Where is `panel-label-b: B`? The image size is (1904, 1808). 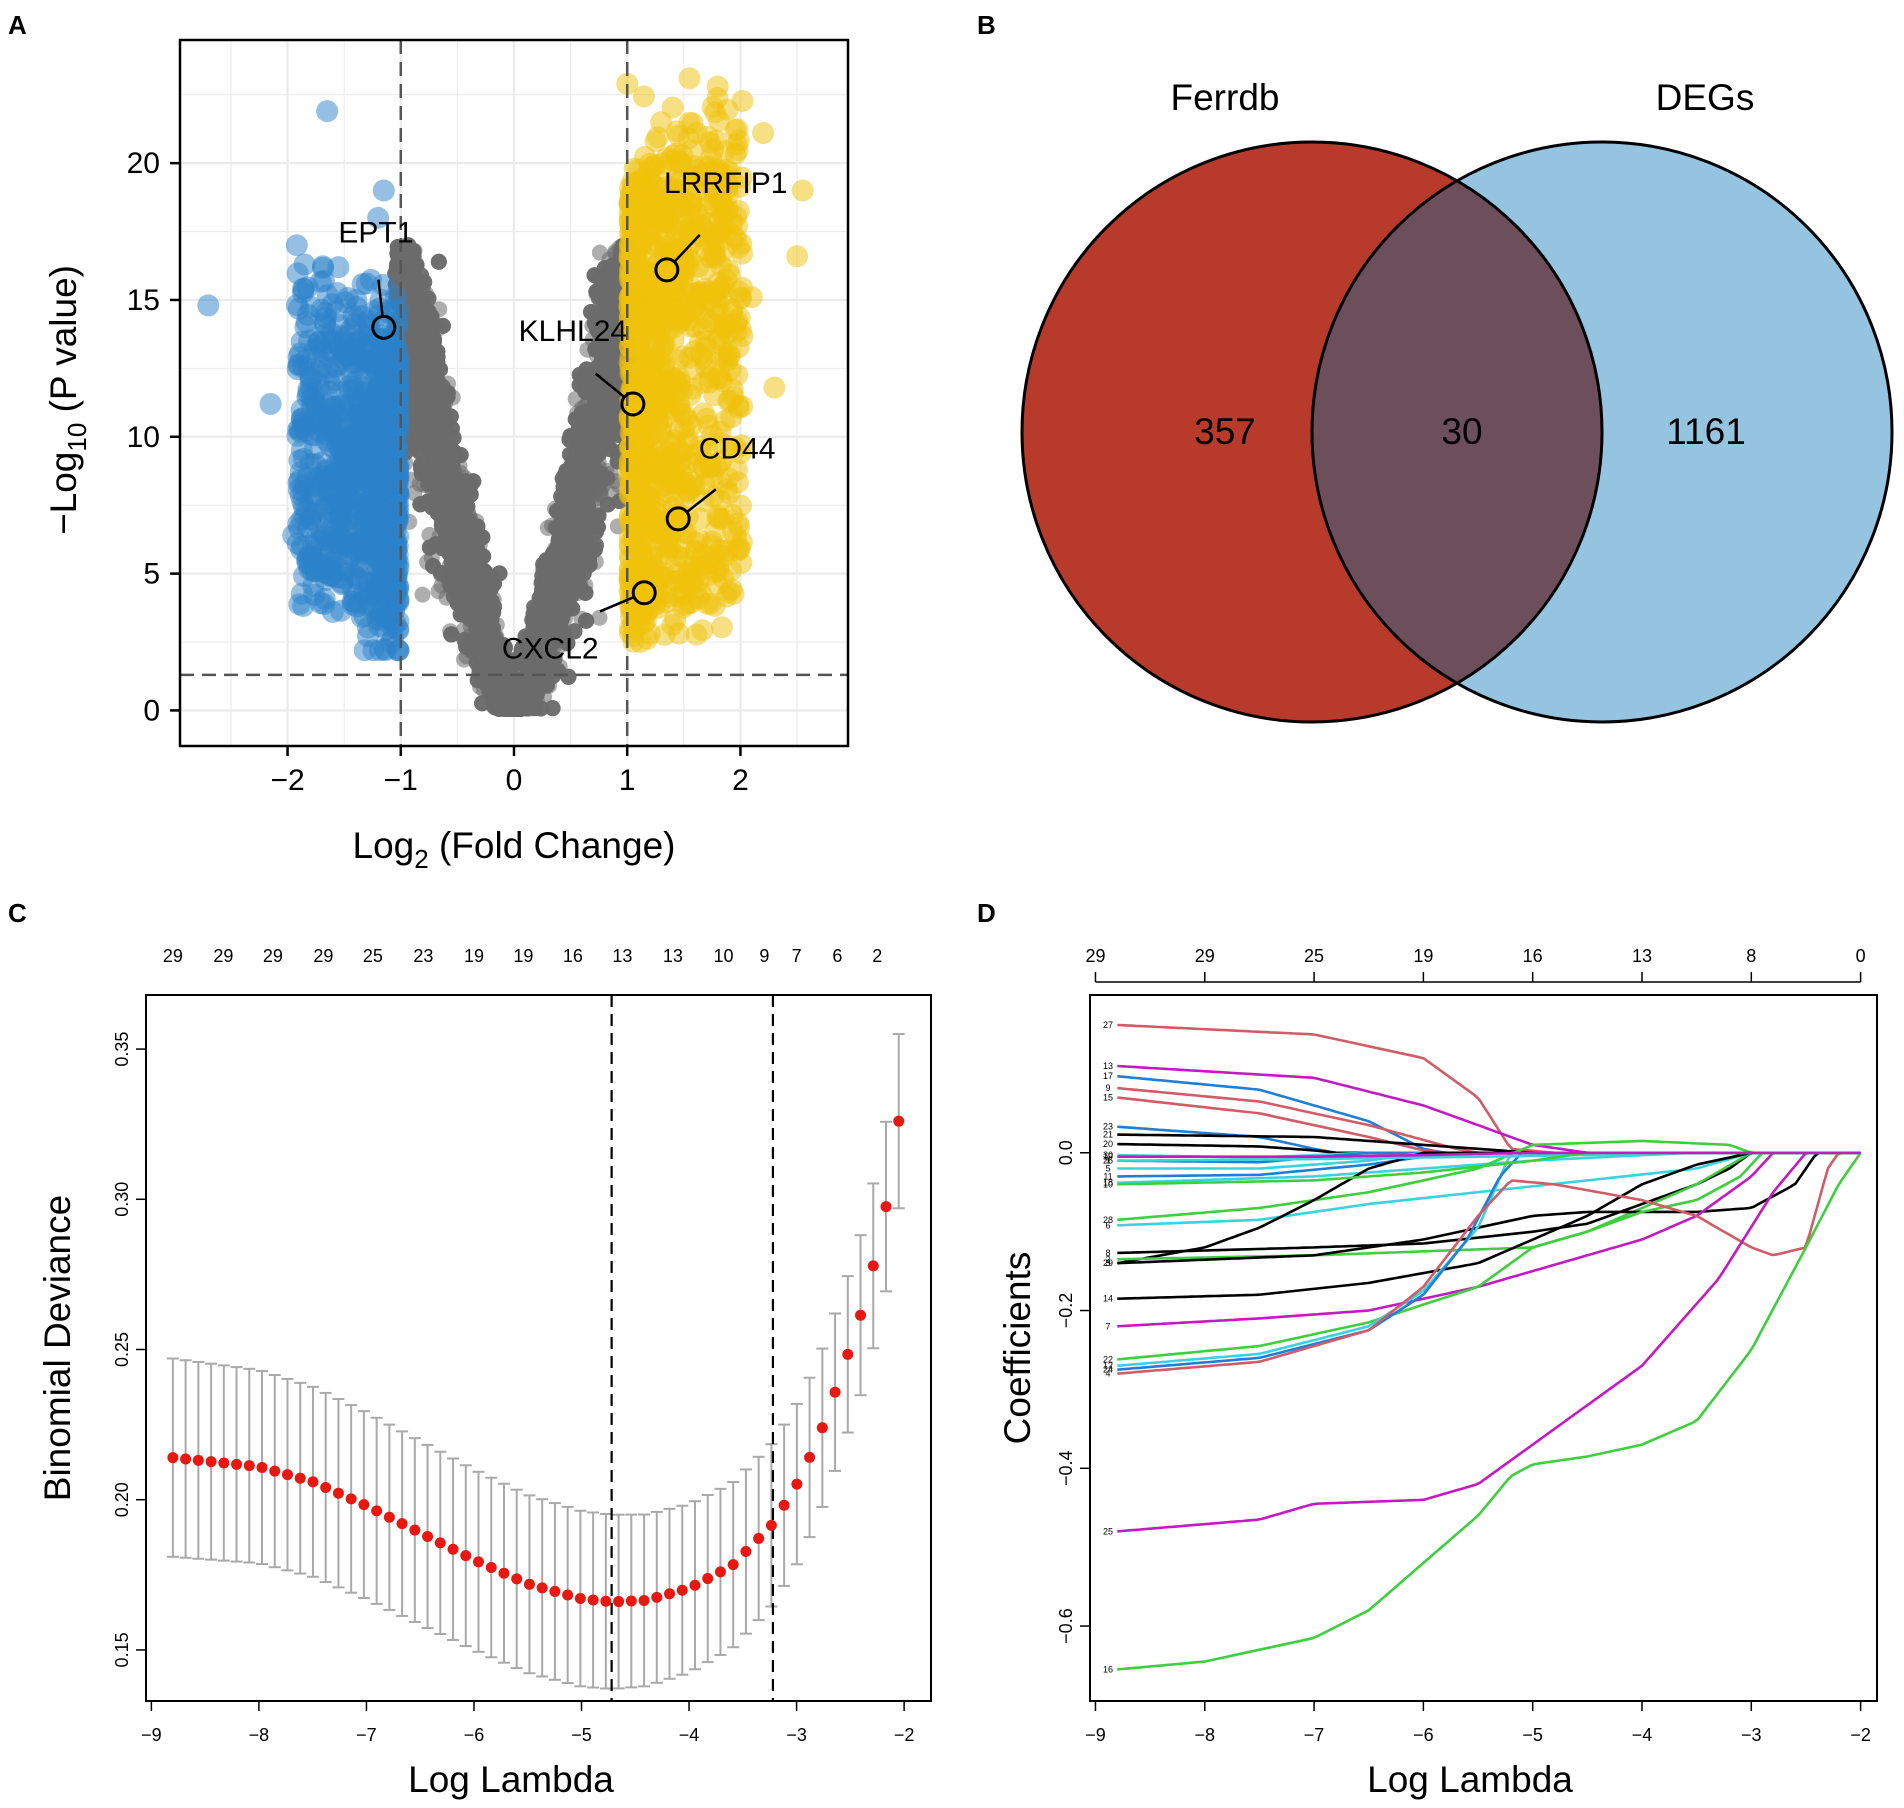
panel-label-b: B is located at coordinates (986, 25).